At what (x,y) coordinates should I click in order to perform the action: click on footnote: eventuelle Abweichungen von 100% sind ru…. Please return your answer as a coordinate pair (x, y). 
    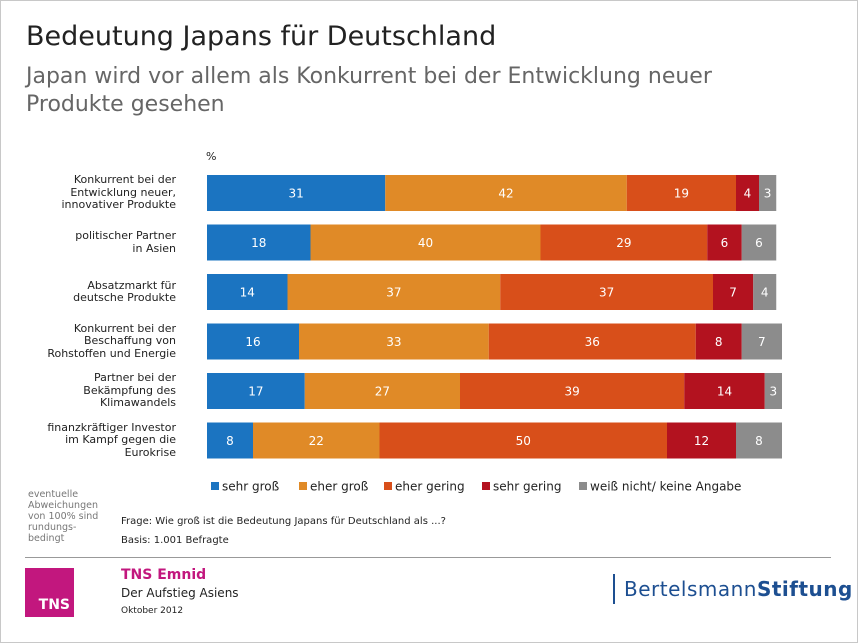
    Looking at the image, I should click on (63, 516).